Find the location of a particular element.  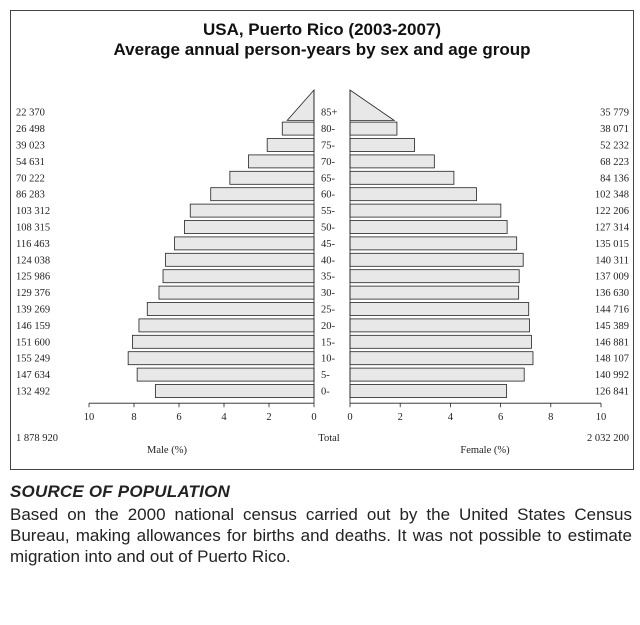

male-axis-label: Male (%) is located at coordinates (167, 450).